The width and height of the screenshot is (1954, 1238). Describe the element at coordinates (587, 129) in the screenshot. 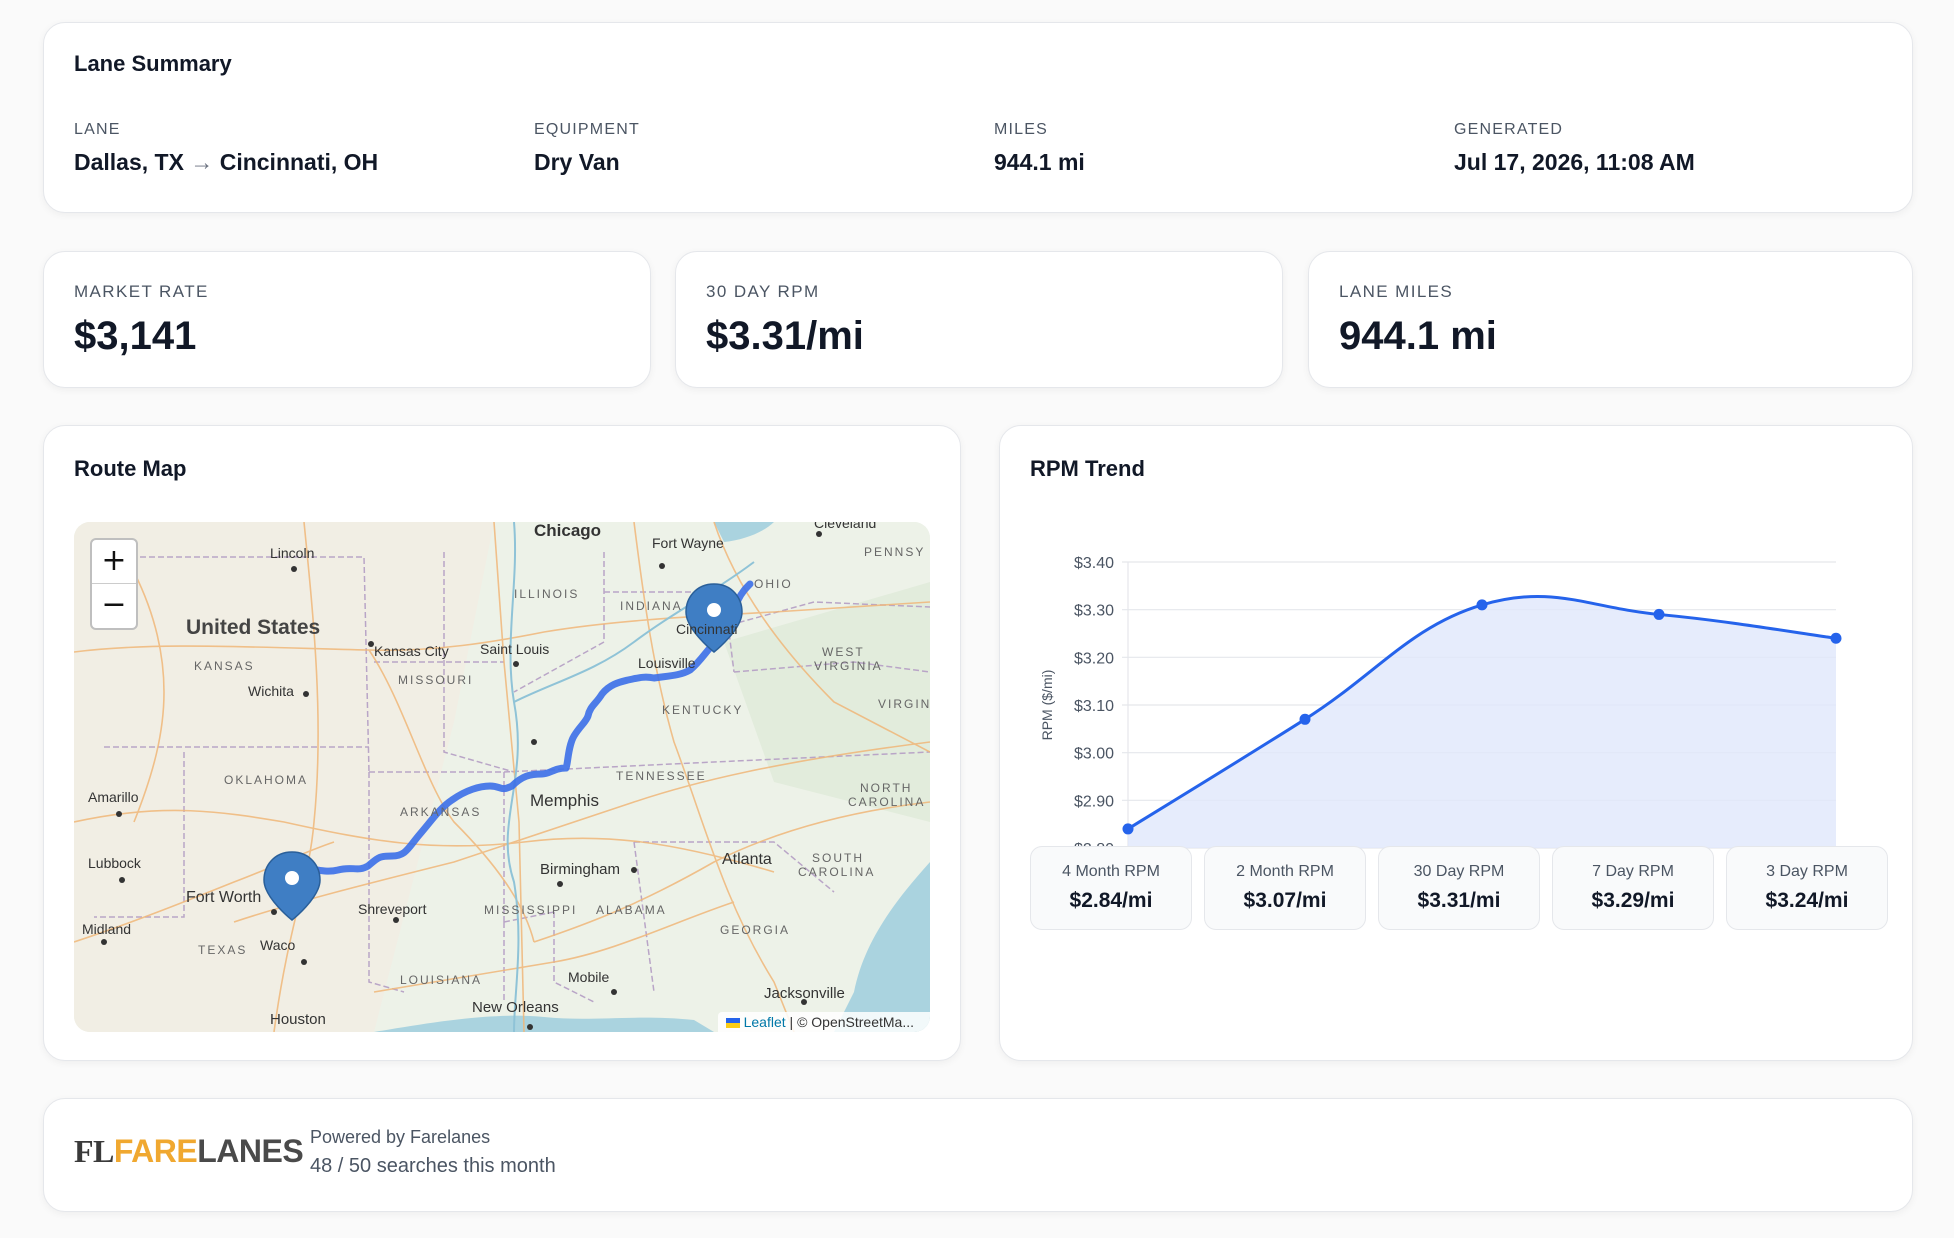

I see `equipment-label: EQUIPMENT` at that location.